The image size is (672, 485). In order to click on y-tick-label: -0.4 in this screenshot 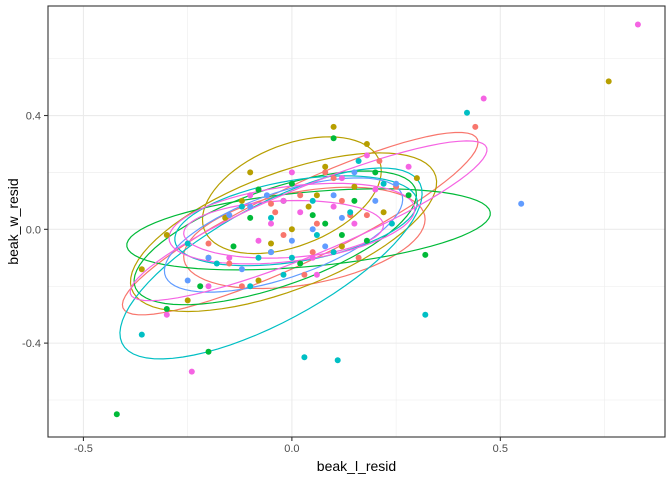, I will do `click(31, 344)`.